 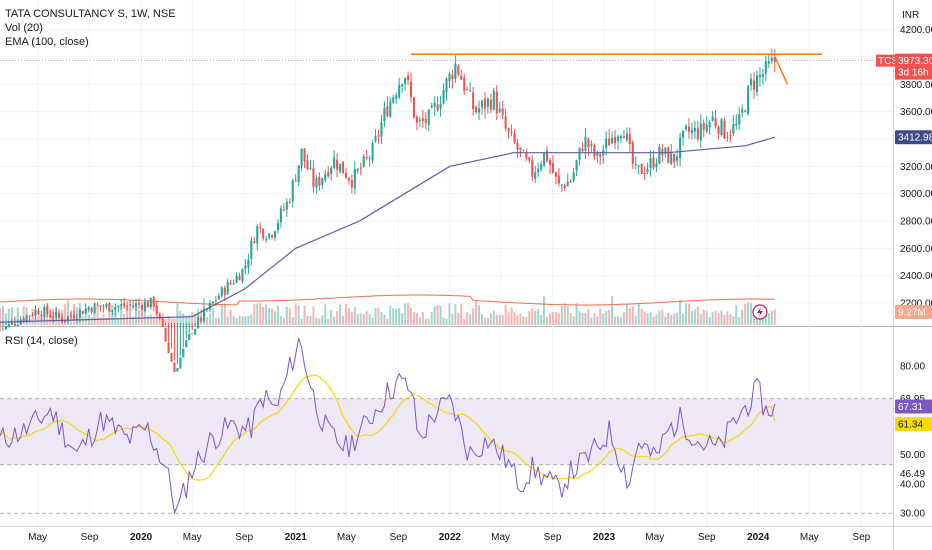 I want to click on ema-legend: EMA (100, close), so click(x=47, y=42).